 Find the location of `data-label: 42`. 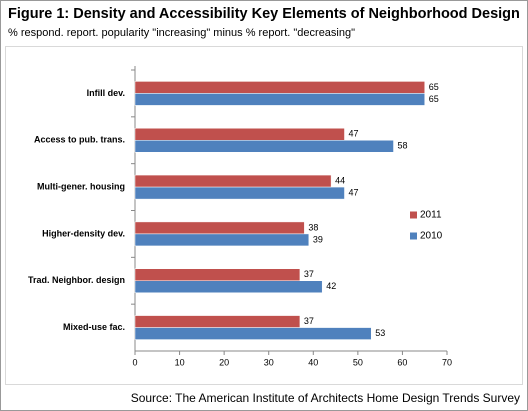

data-label: 42 is located at coordinates (331, 286).